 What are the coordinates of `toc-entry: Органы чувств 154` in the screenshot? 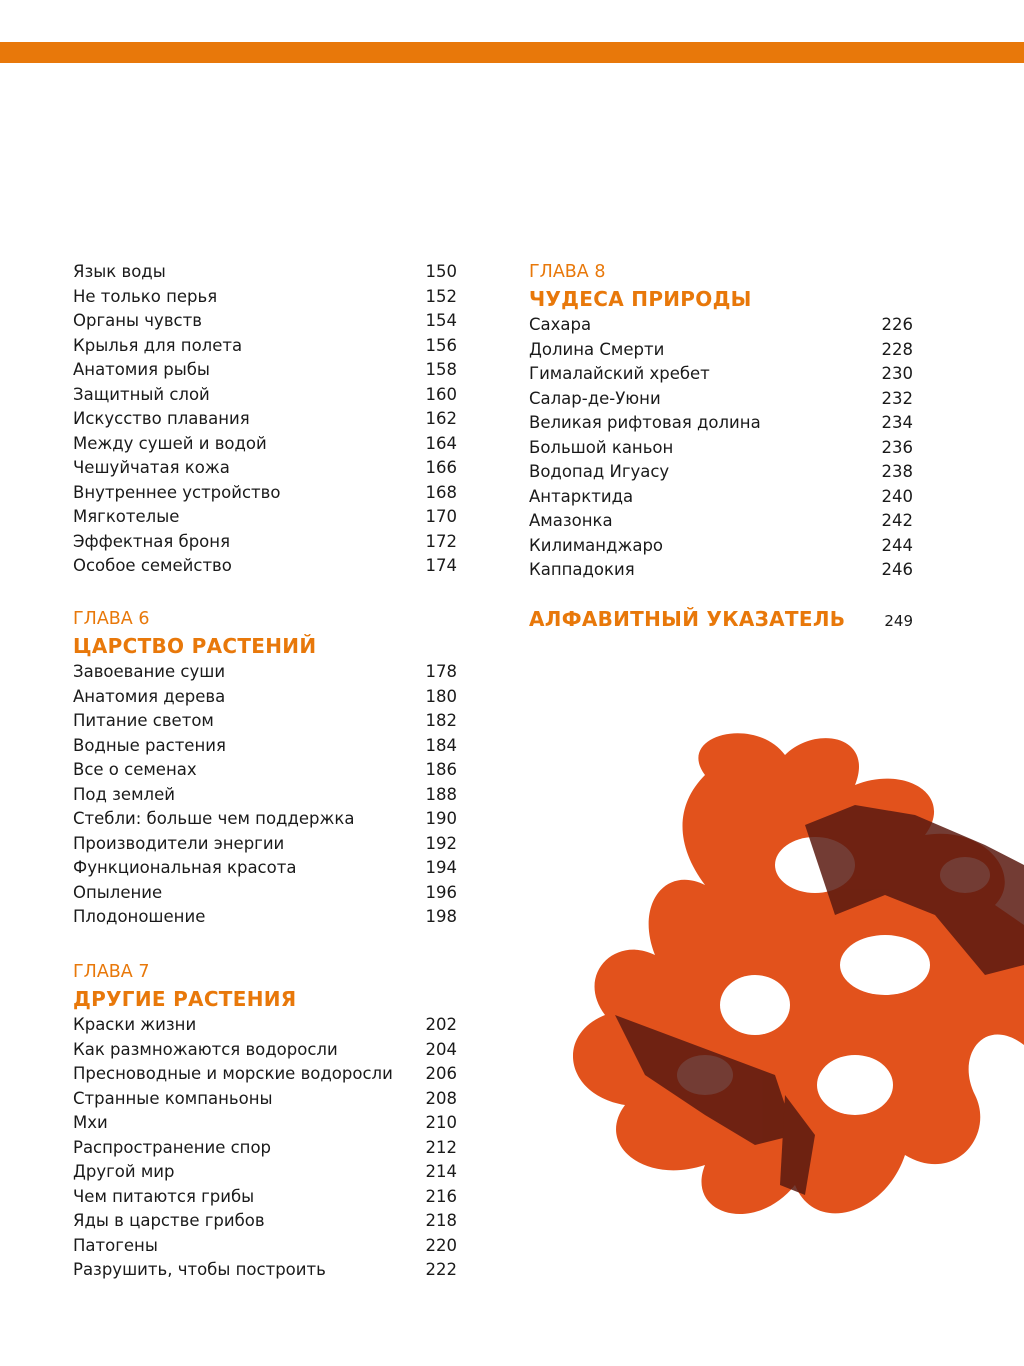 It's located at (265, 321).